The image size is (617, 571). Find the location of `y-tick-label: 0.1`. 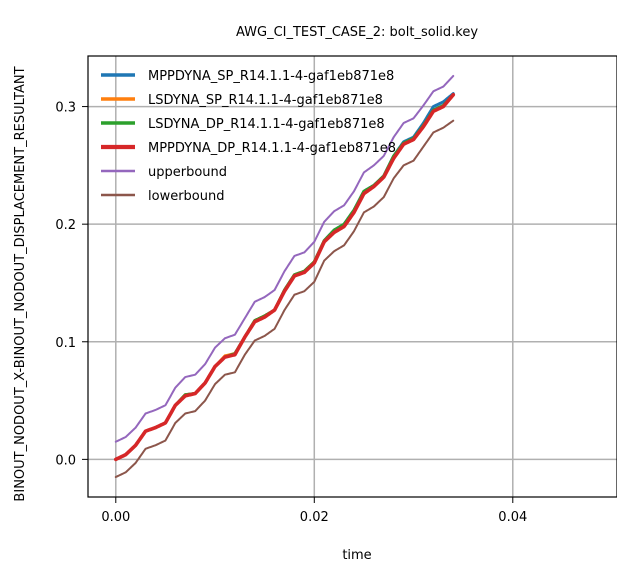

y-tick-label: 0.1 is located at coordinates (65, 343).